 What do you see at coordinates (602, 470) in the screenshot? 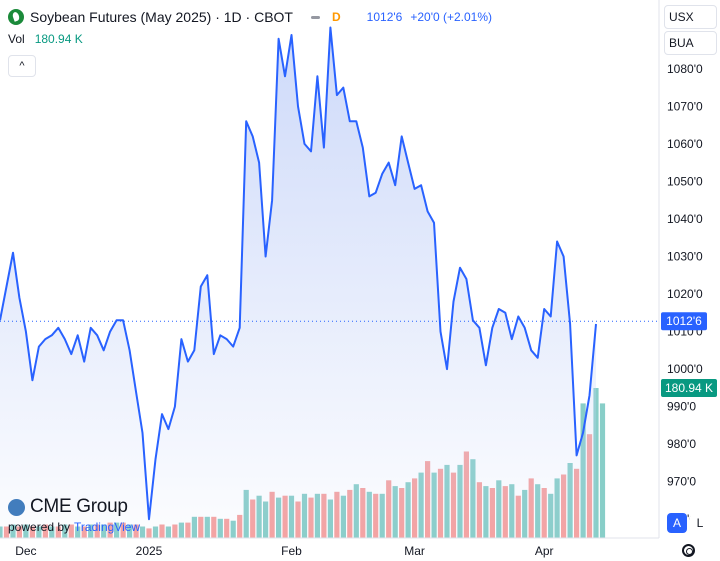
I see `volume-bar` at bounding box center [602, 470].